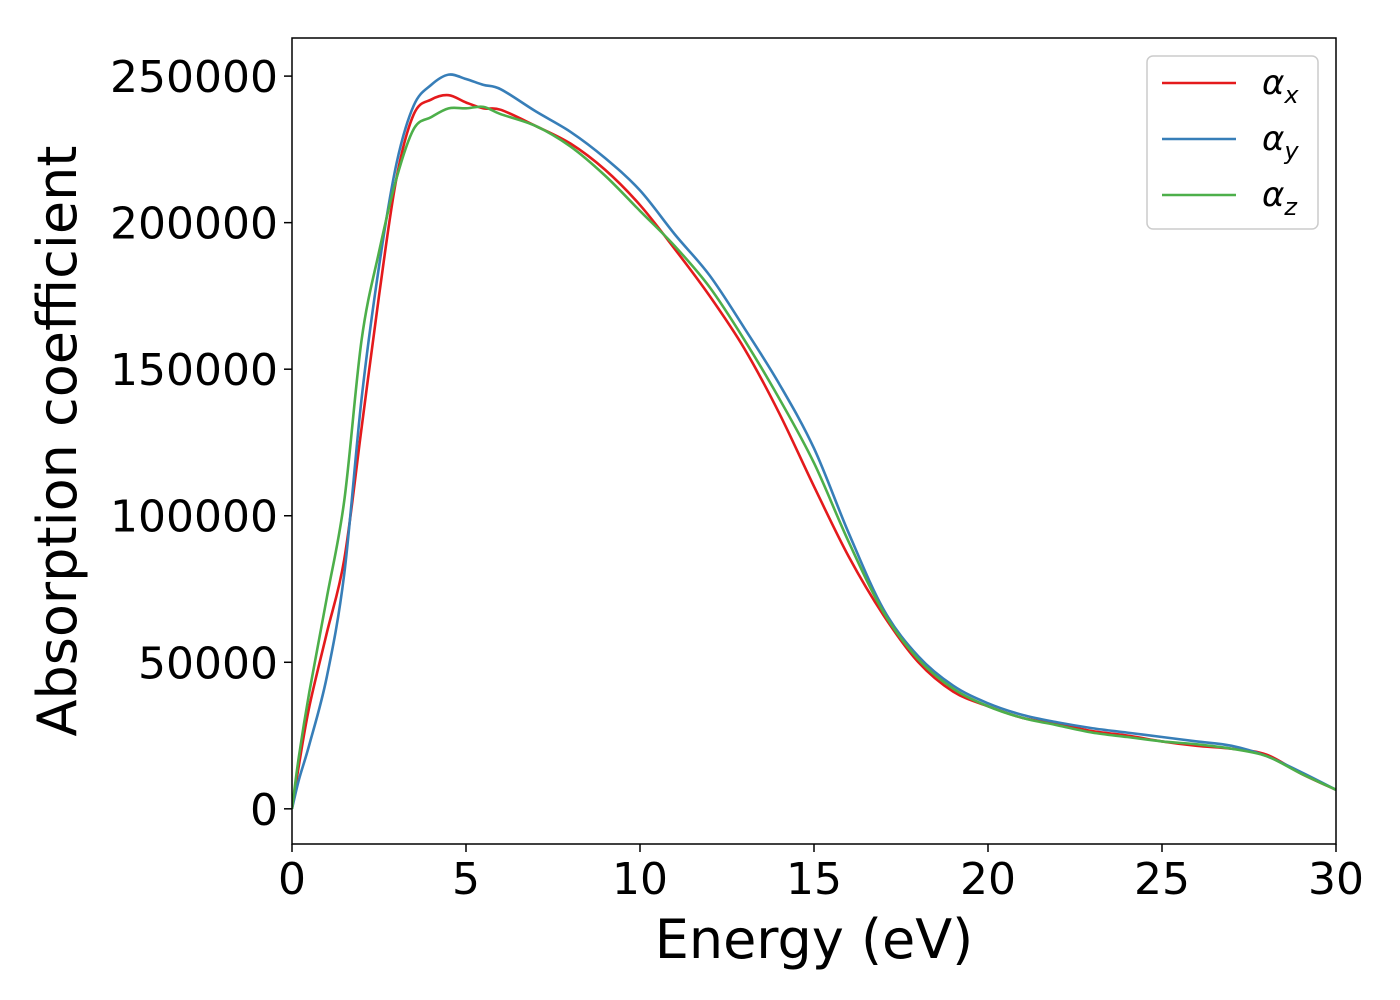  I want to click on legend-label-alpha-z: αz, so click(1280, 198).